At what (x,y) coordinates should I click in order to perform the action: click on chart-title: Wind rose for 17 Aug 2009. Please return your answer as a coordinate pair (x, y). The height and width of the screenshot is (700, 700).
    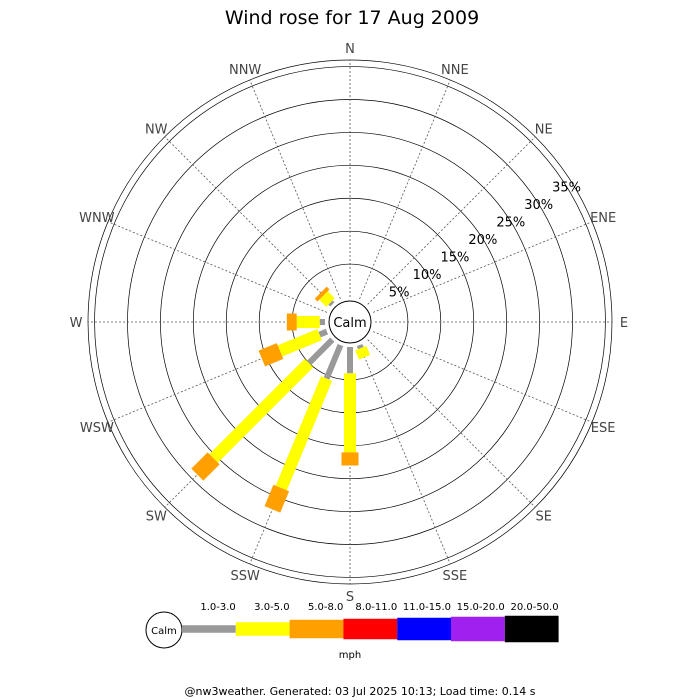
    Looking at the image, I should click on (352, 18).